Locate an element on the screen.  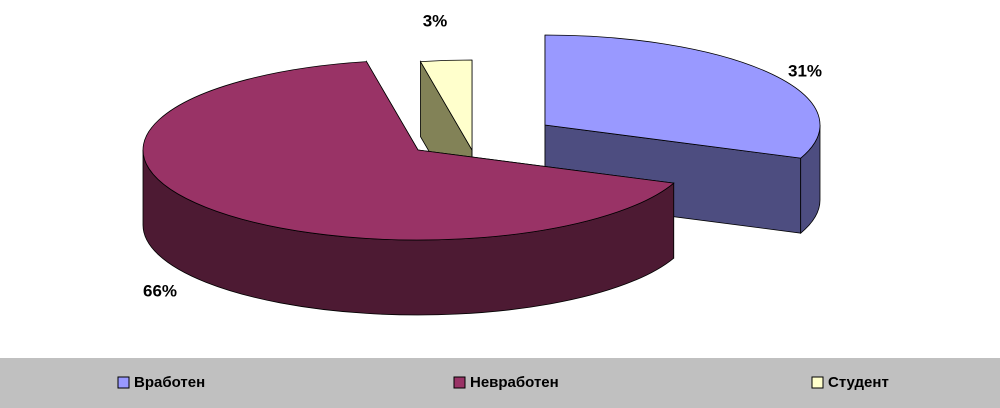
legend-label: Вработен is located at coordinates (169, 382).